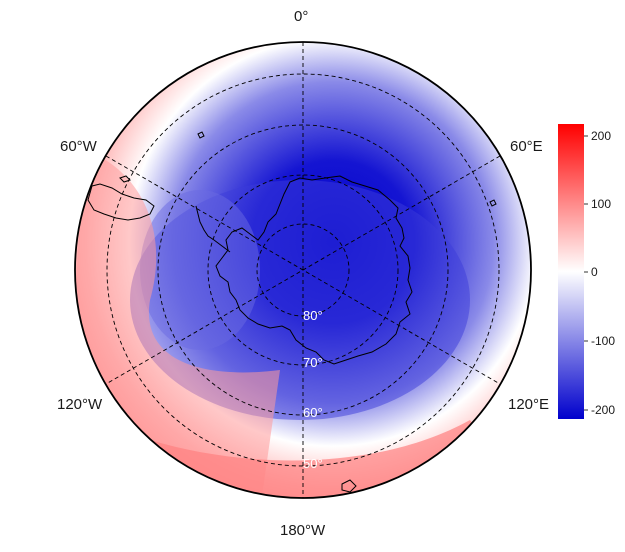 Image resolution: width=625 pixels, height=552 pixels. I want to click on lon-label-180w: 180°W, so click(303, 530).